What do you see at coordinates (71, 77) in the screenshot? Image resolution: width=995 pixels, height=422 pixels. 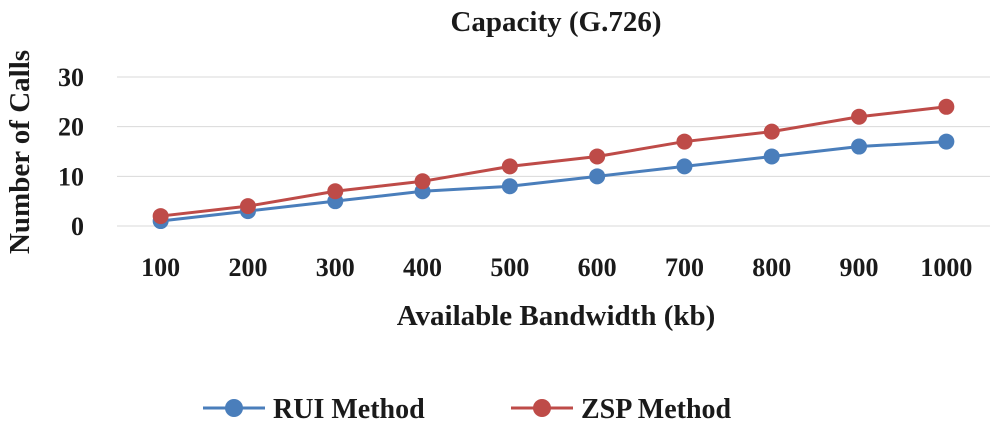 I see `y-tick-label: 30` at bounding box center [71, 77].